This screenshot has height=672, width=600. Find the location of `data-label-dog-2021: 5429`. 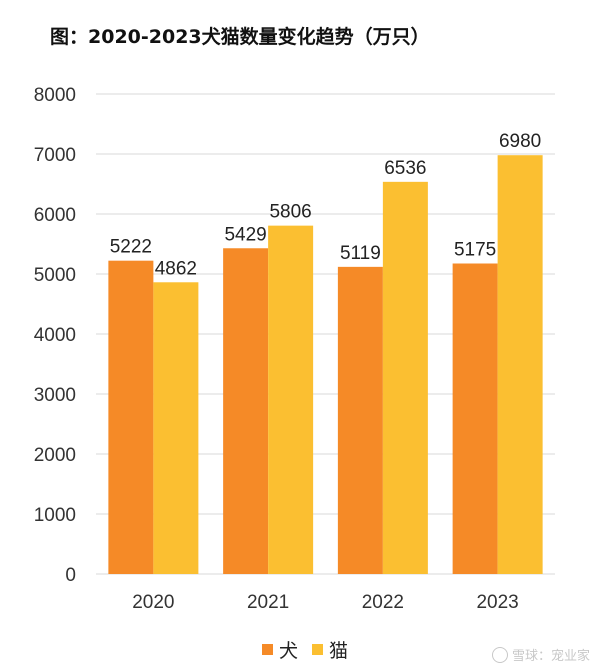

data-label-dog-2021: 5429 is located at coordinates (245, 234).